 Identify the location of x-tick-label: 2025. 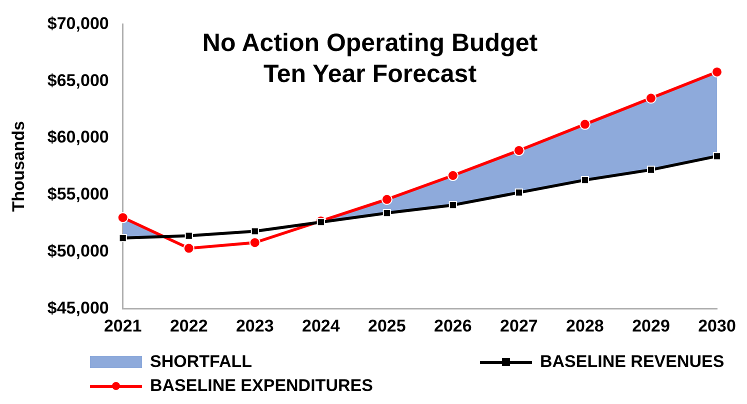
(387, 326).